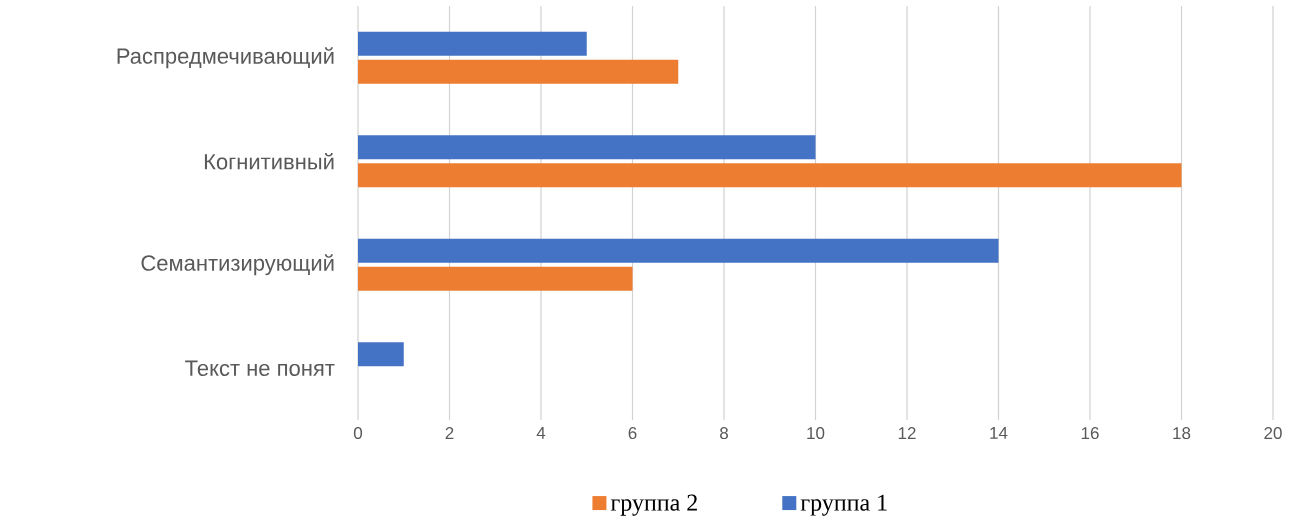  What do you see at coordinates (724, 433) in the screenshot?
I see `x-tick-label: 8` at bounding box center [724, 433].